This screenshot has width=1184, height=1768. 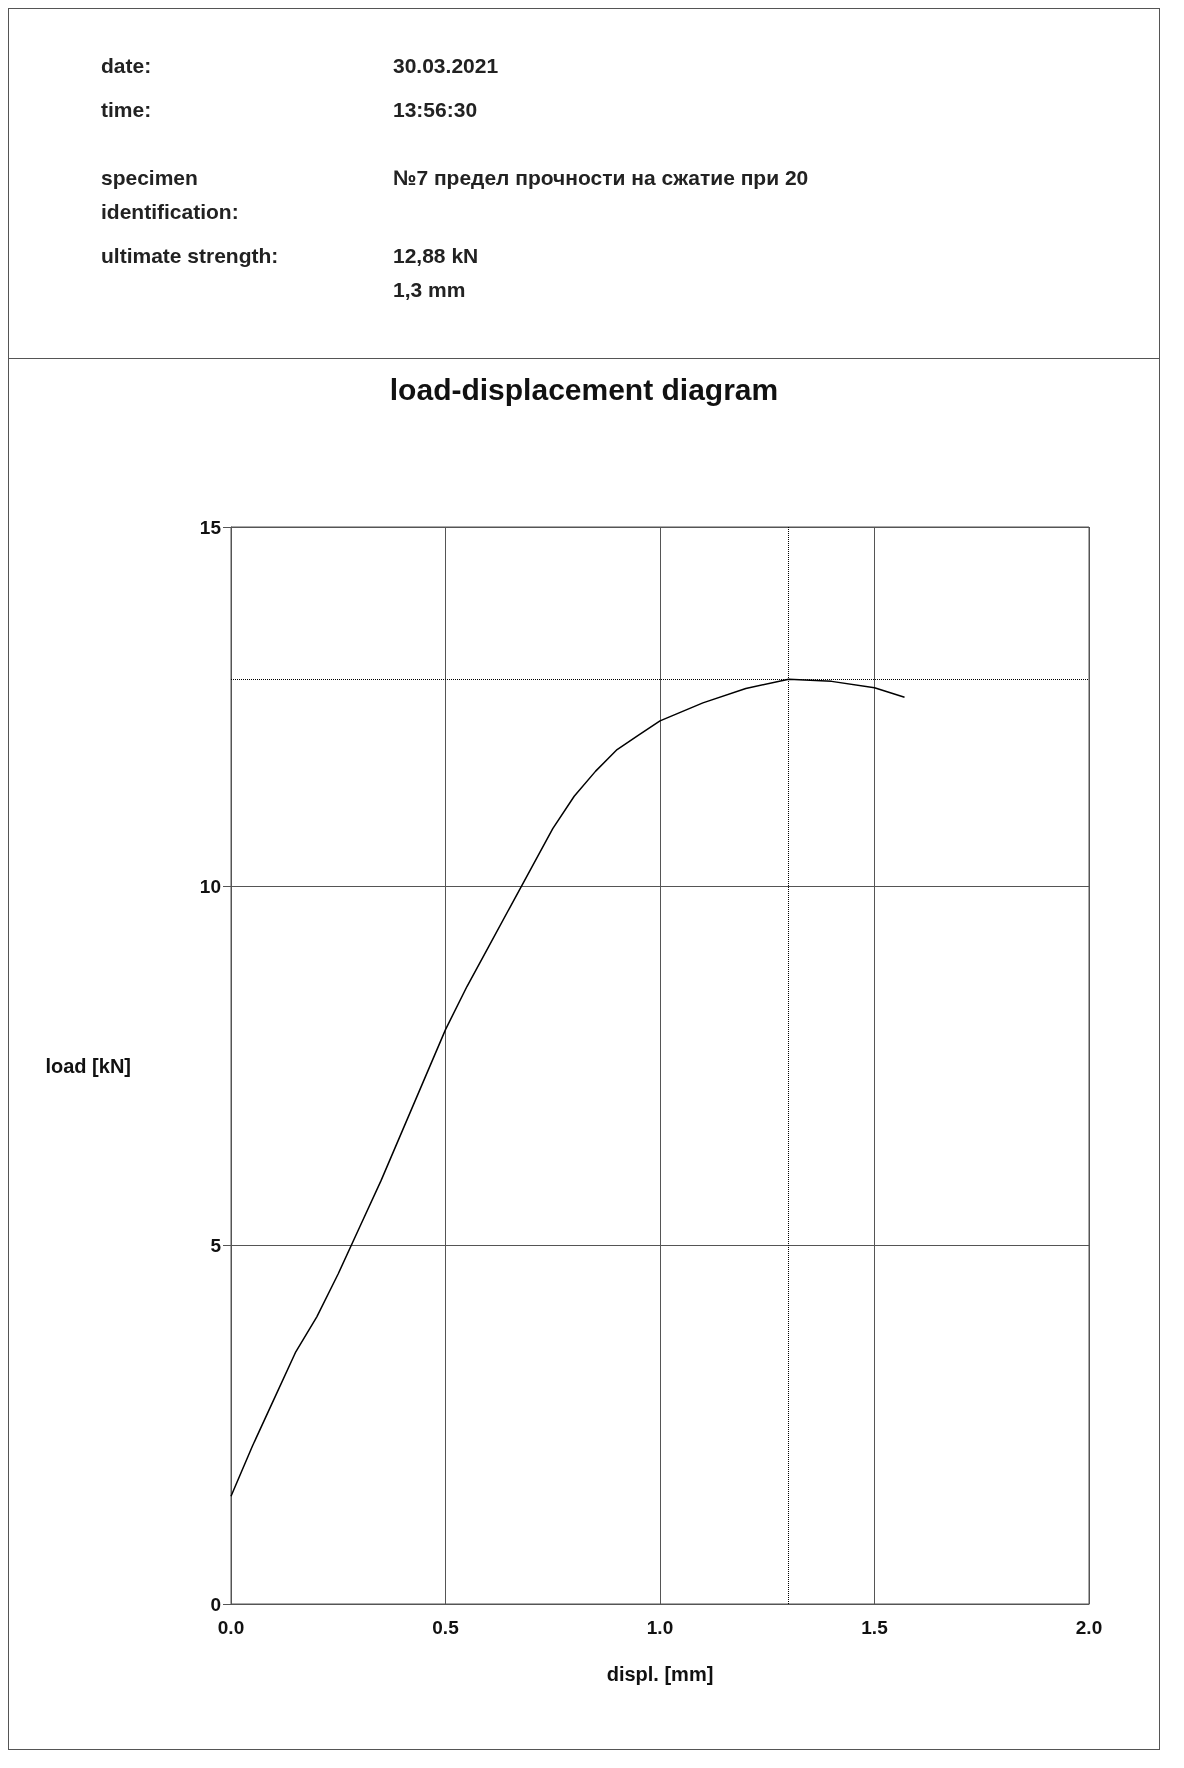 What do you see at coordinates (127, 110) in the screenshot?
I see `text: time:` at bounding box center [127, 110].